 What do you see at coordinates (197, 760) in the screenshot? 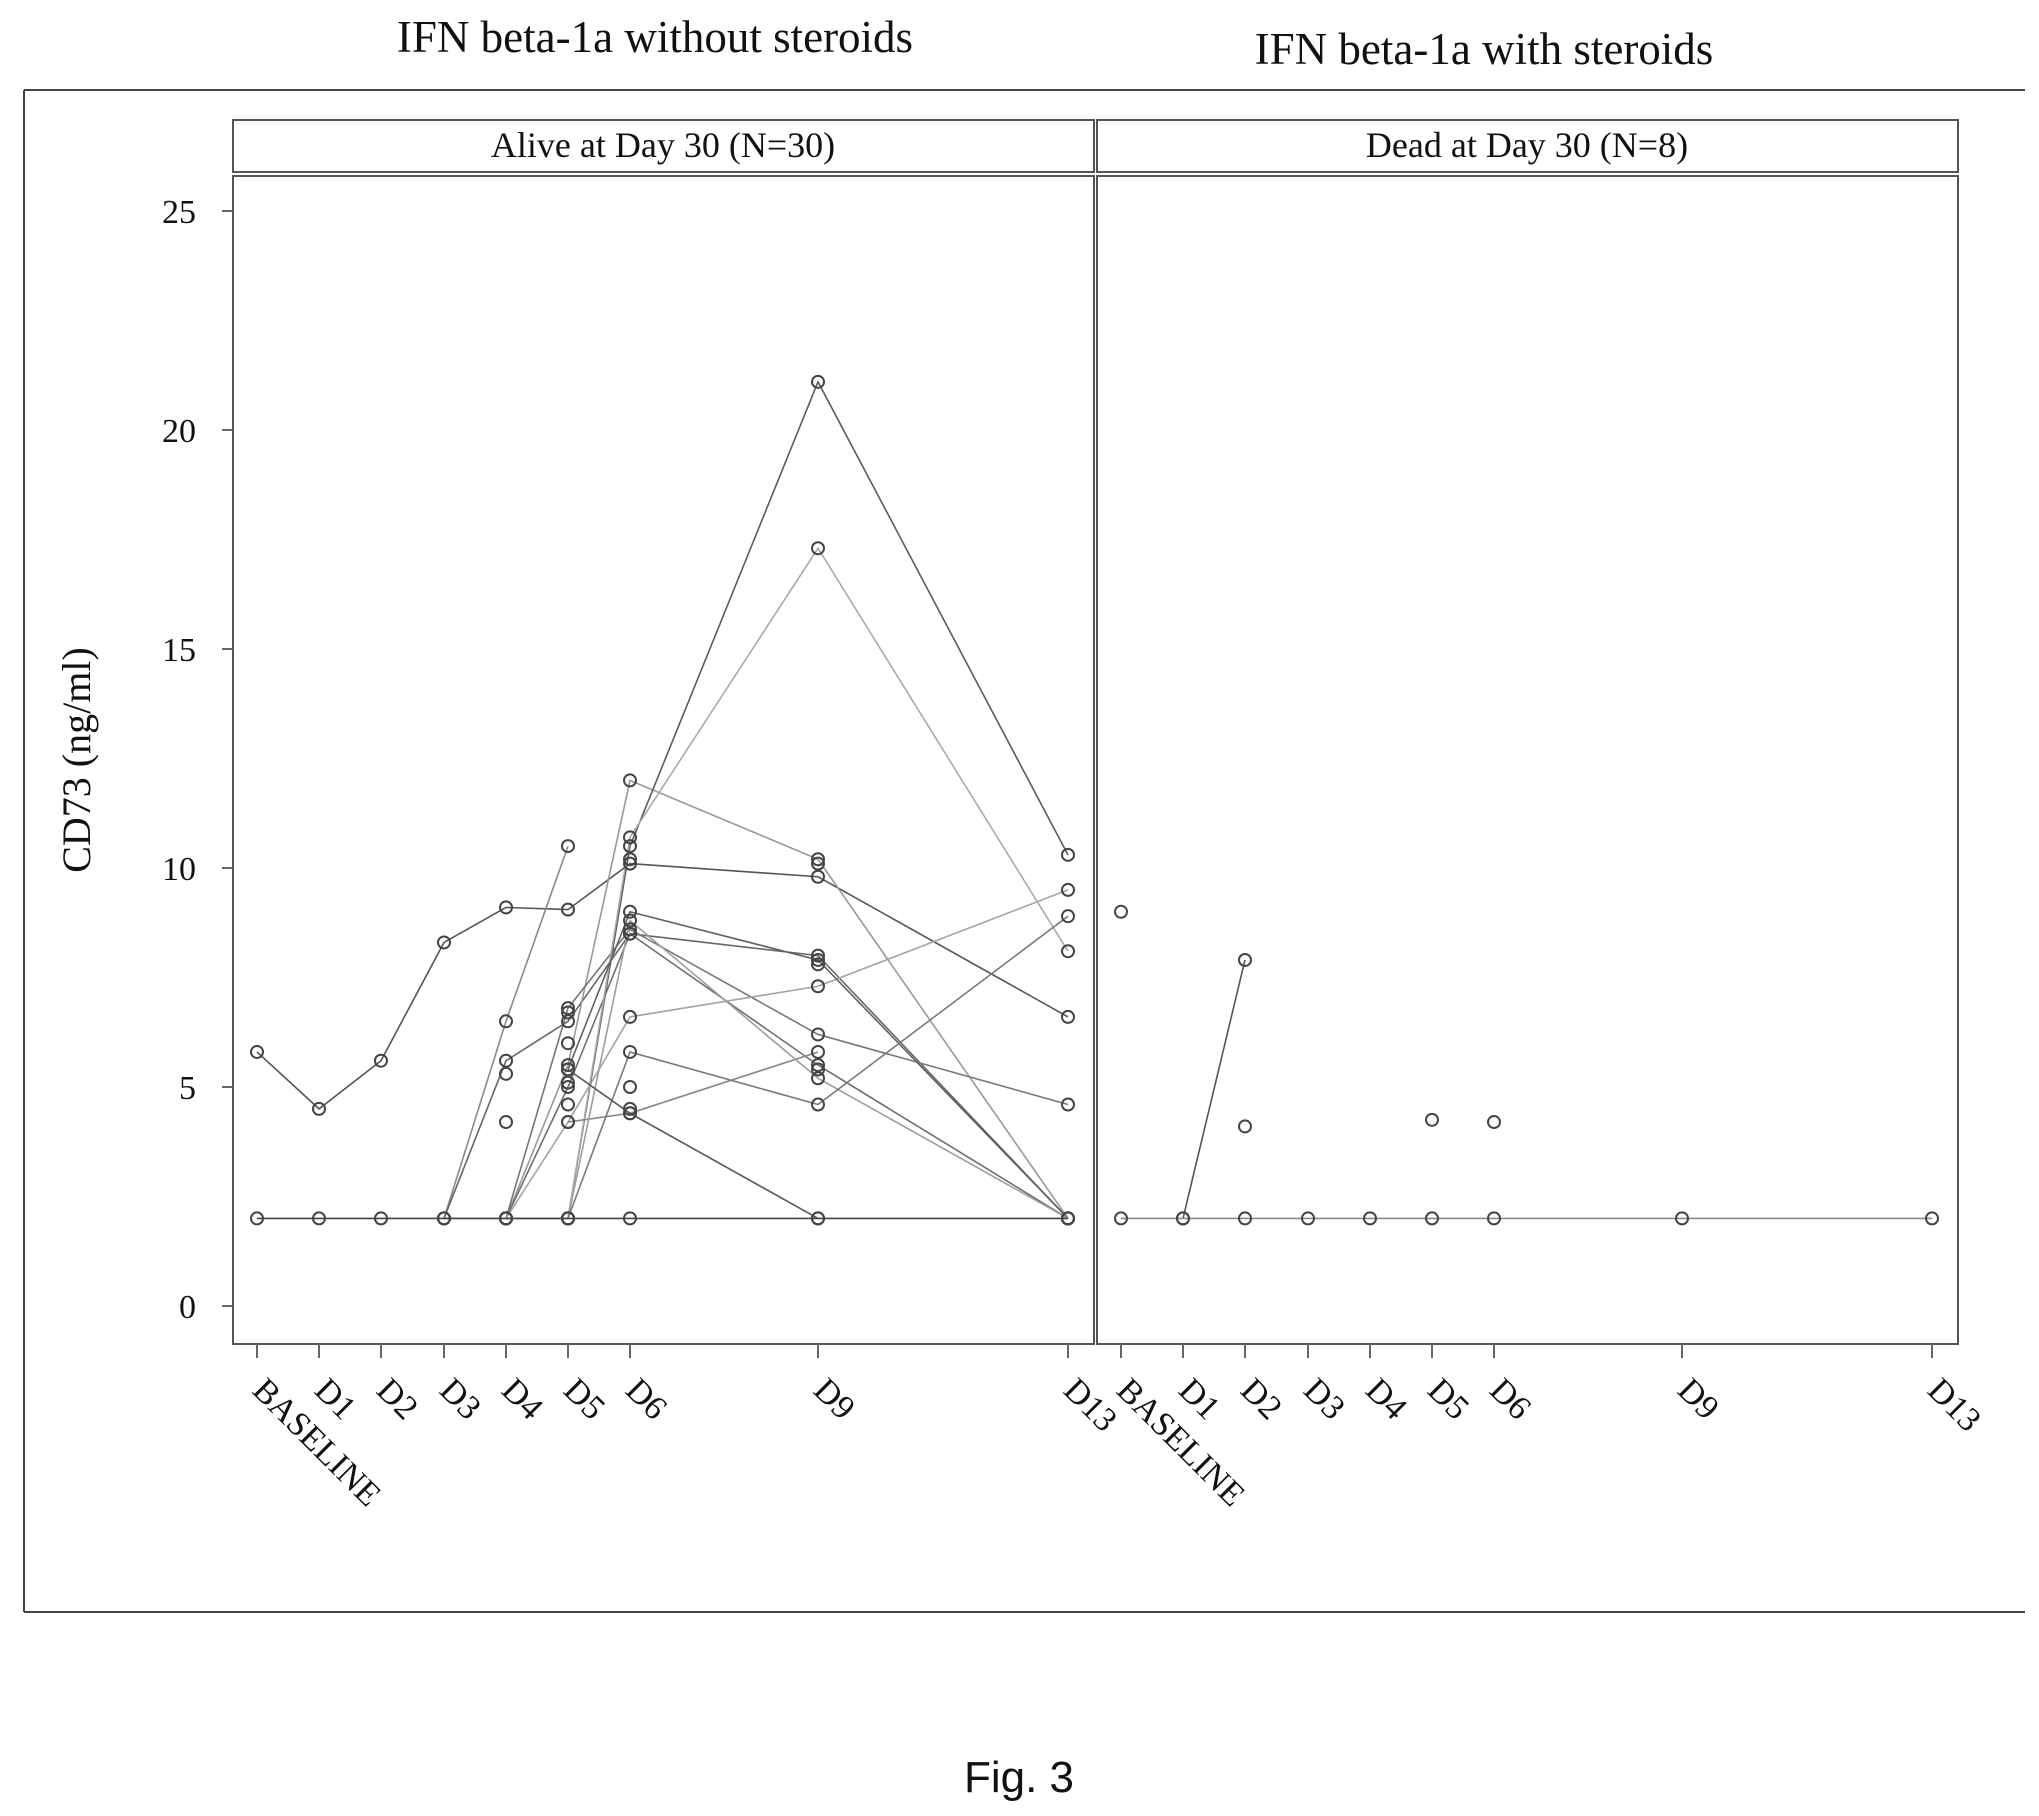
I see `y-axis: 0 5 10 15 20 25` at bounding box center [197, 760].